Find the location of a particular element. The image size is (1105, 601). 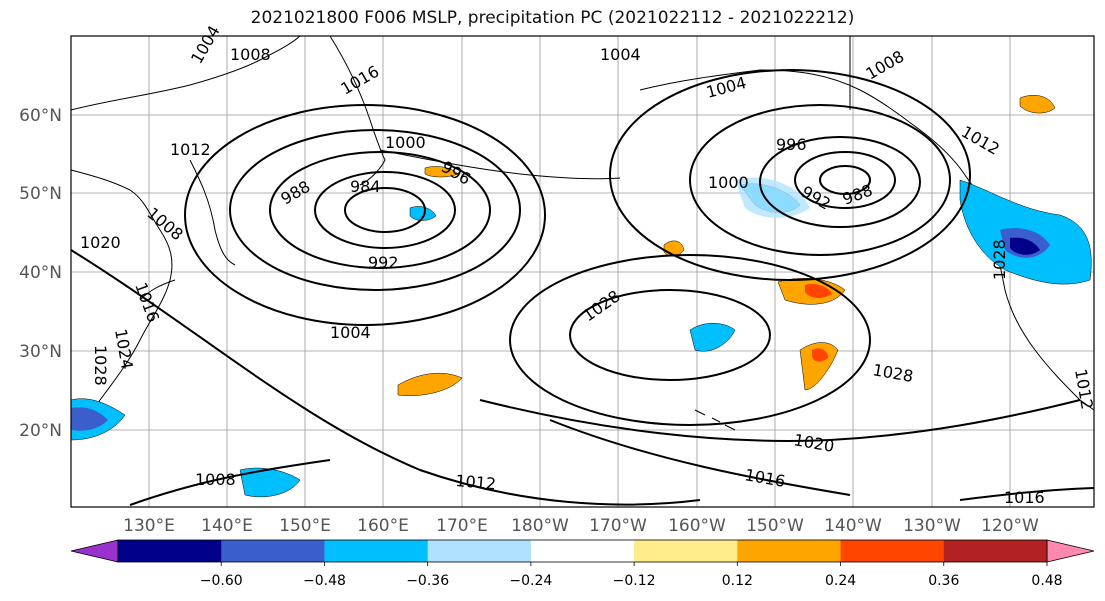

colorbar-extend-low is located at coordinates (94, 551).